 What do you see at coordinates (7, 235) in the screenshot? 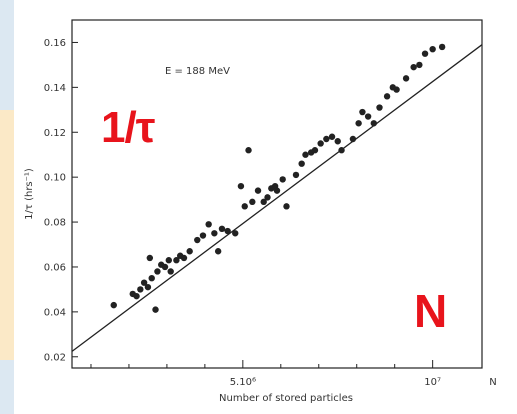
I see `slide-edge-band-yellow` at bounding box center [7, 235].